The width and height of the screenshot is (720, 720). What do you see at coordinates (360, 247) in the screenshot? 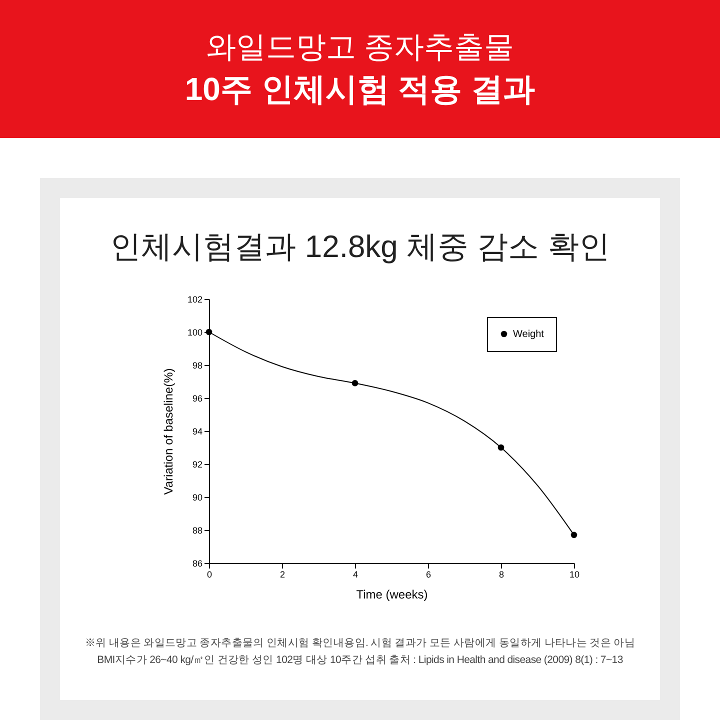
I see `text: 인체시험결과 12.8kg 체중 감소 확인` at bounding box center [360, 247].